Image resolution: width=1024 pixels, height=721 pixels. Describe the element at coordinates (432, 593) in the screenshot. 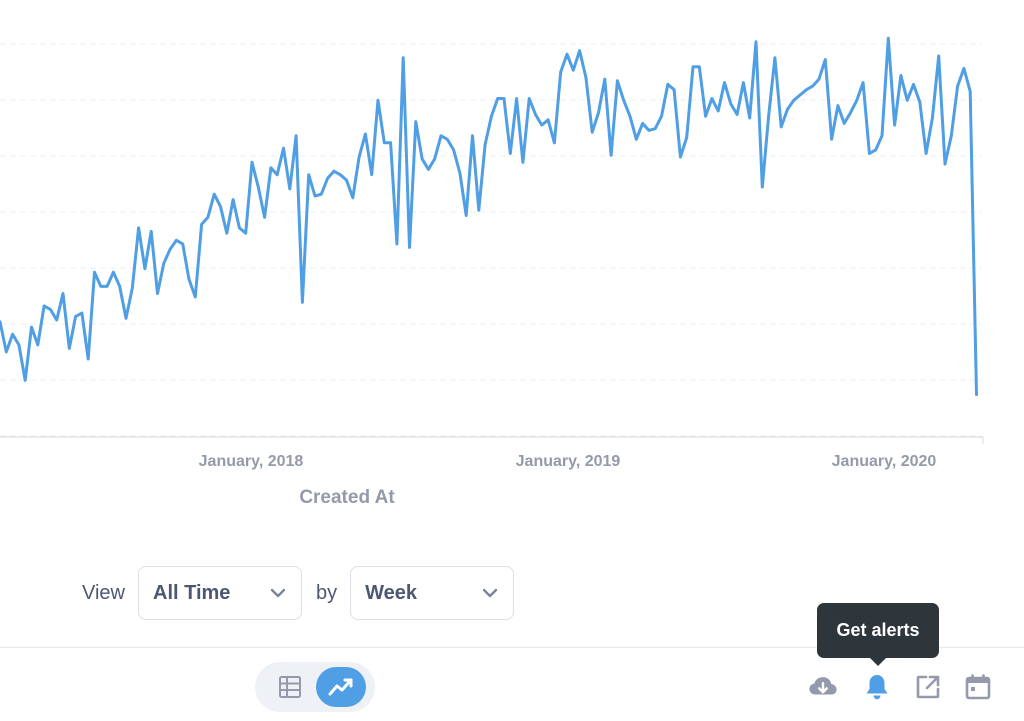

I see `time-unit-select: Week` at that location.